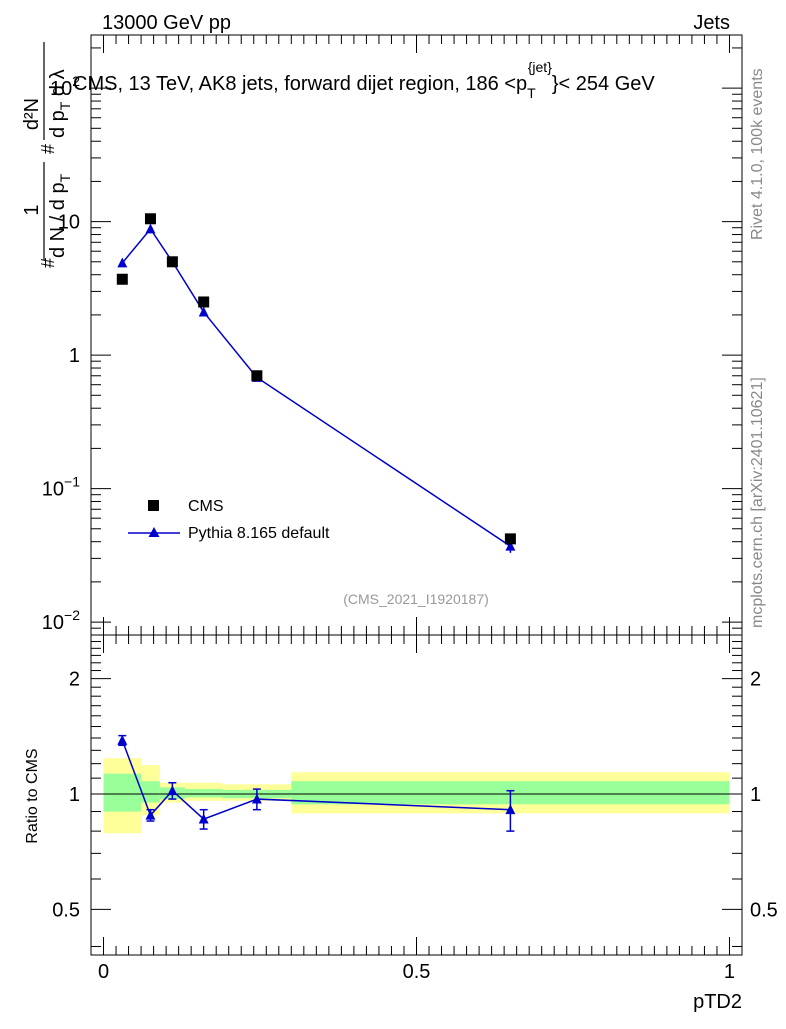 Image resolution: width=786 pixels, height=1029 pixels. What do you see at coordinates (206, 506) in the screenshot?
I see `legend-cms-label: CMS` at bounding box center [206, 506].